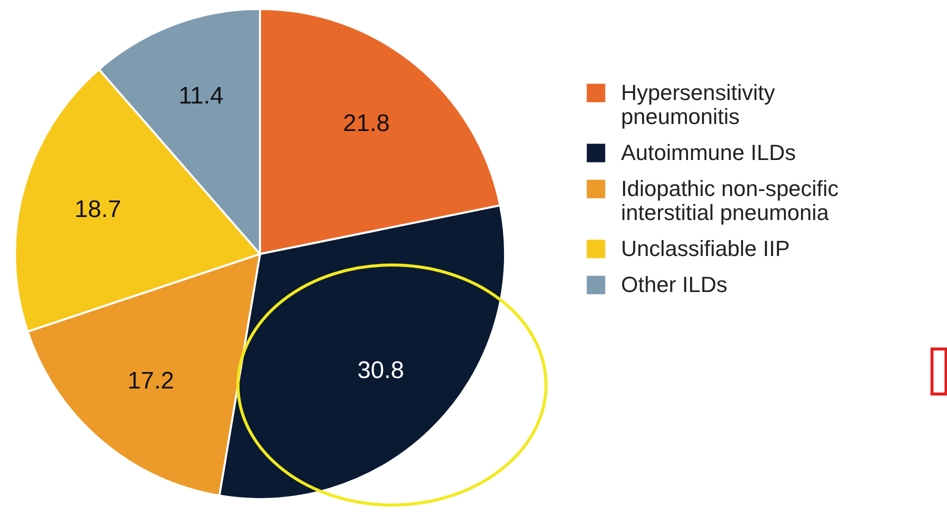 The image size is (947, 516). Describe the element at coordinates (705, 248) in the screenshot. I see `legend-label: Unclassifiable IIP` at that location.